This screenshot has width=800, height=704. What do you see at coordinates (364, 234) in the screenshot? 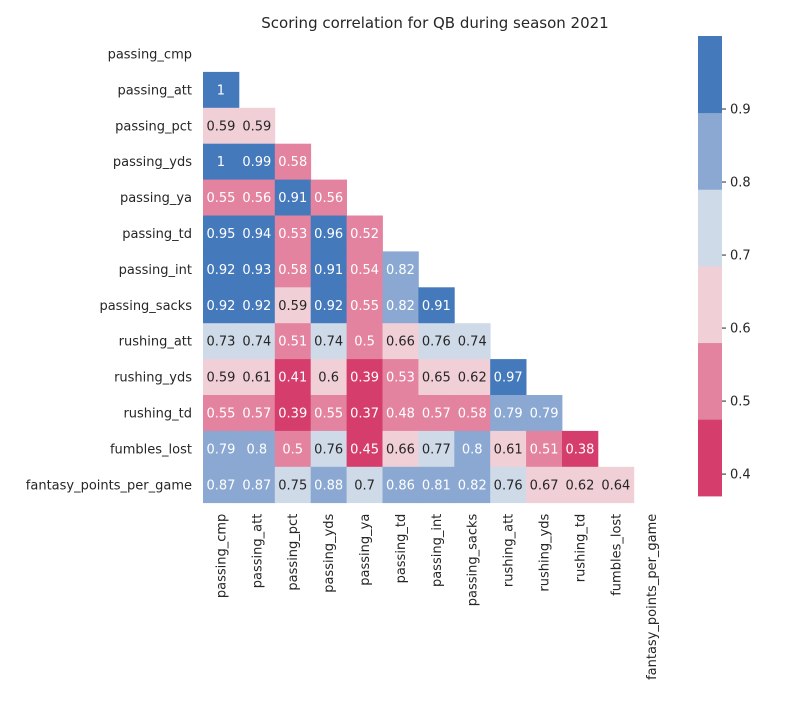
I see `cell-value-label: 0.52` at bounding box center [364, 234].